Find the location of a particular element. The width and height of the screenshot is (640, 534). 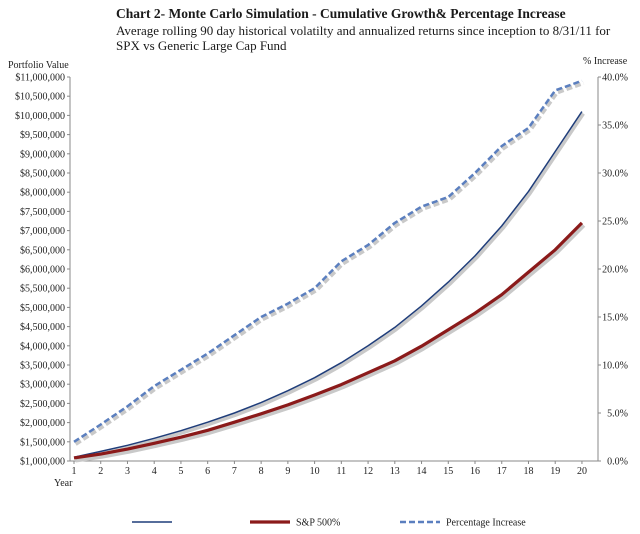

x-tick-label: 20 is located at coordinates (582, 471).